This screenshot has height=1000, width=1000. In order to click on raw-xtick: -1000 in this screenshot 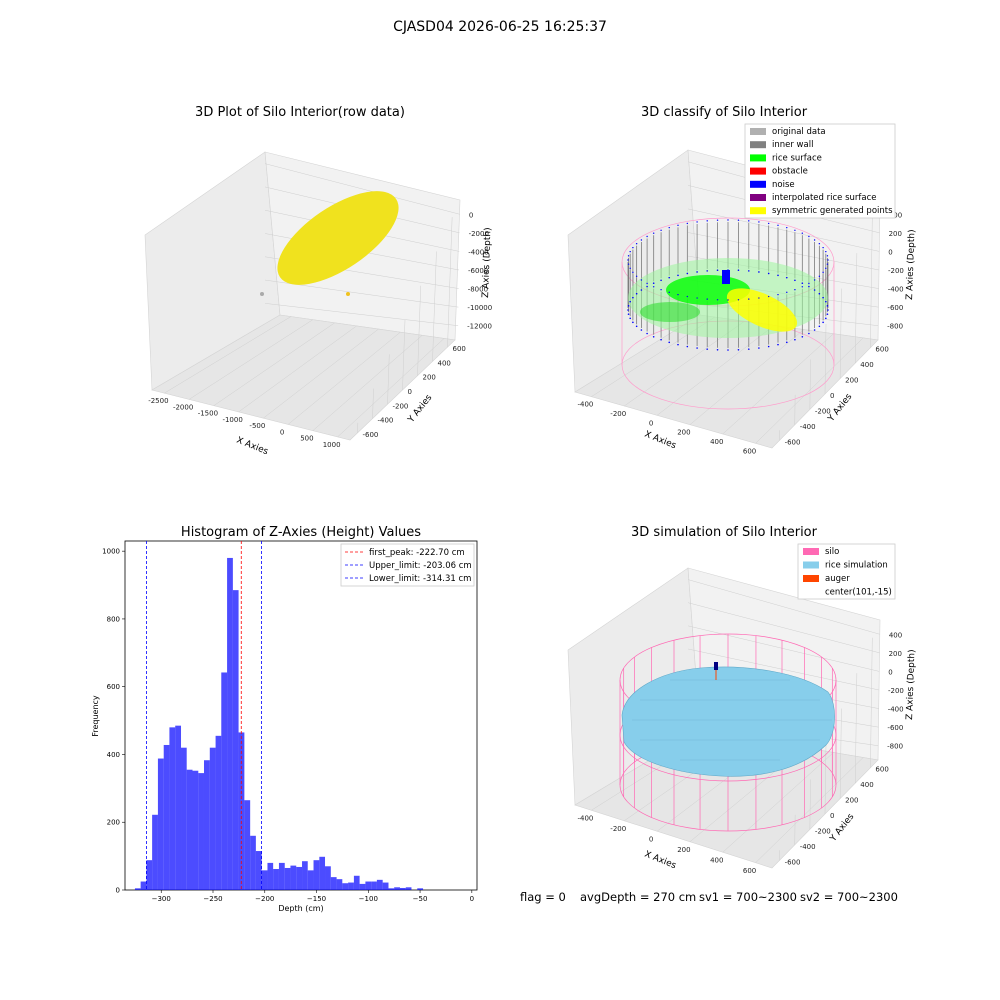, I will do `click(232, 420)`.